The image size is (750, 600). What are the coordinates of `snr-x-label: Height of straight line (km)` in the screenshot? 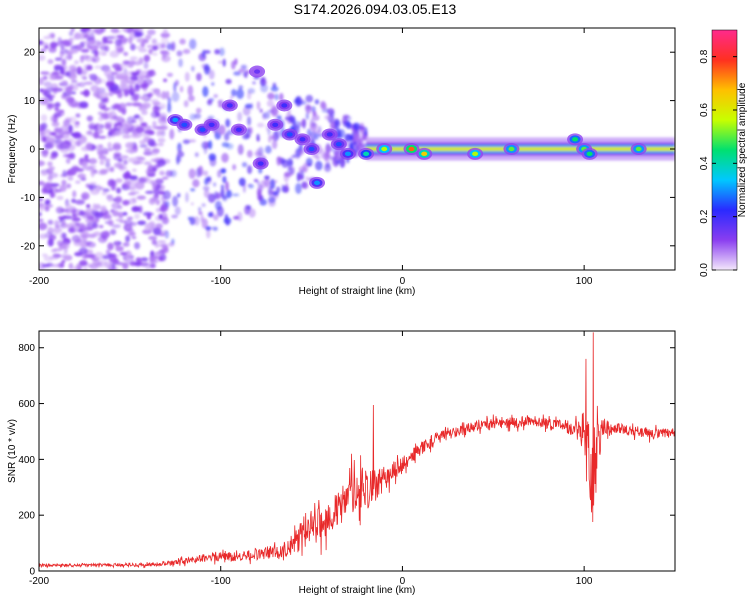 It's located at (357, 590).